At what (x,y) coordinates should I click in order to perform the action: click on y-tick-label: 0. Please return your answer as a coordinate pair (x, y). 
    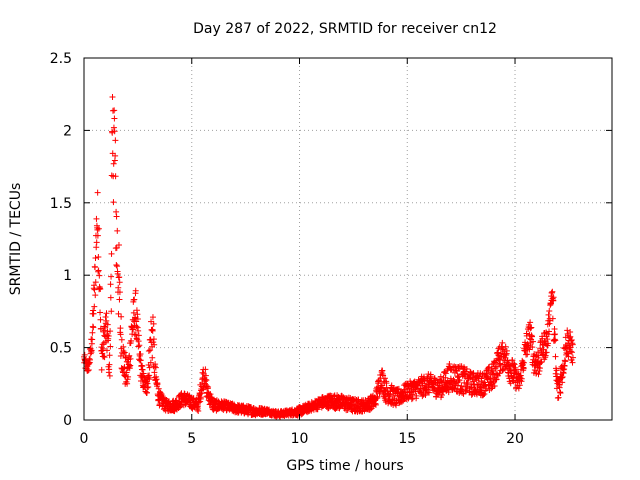
    Looking at the image, I should click on (67, 421).